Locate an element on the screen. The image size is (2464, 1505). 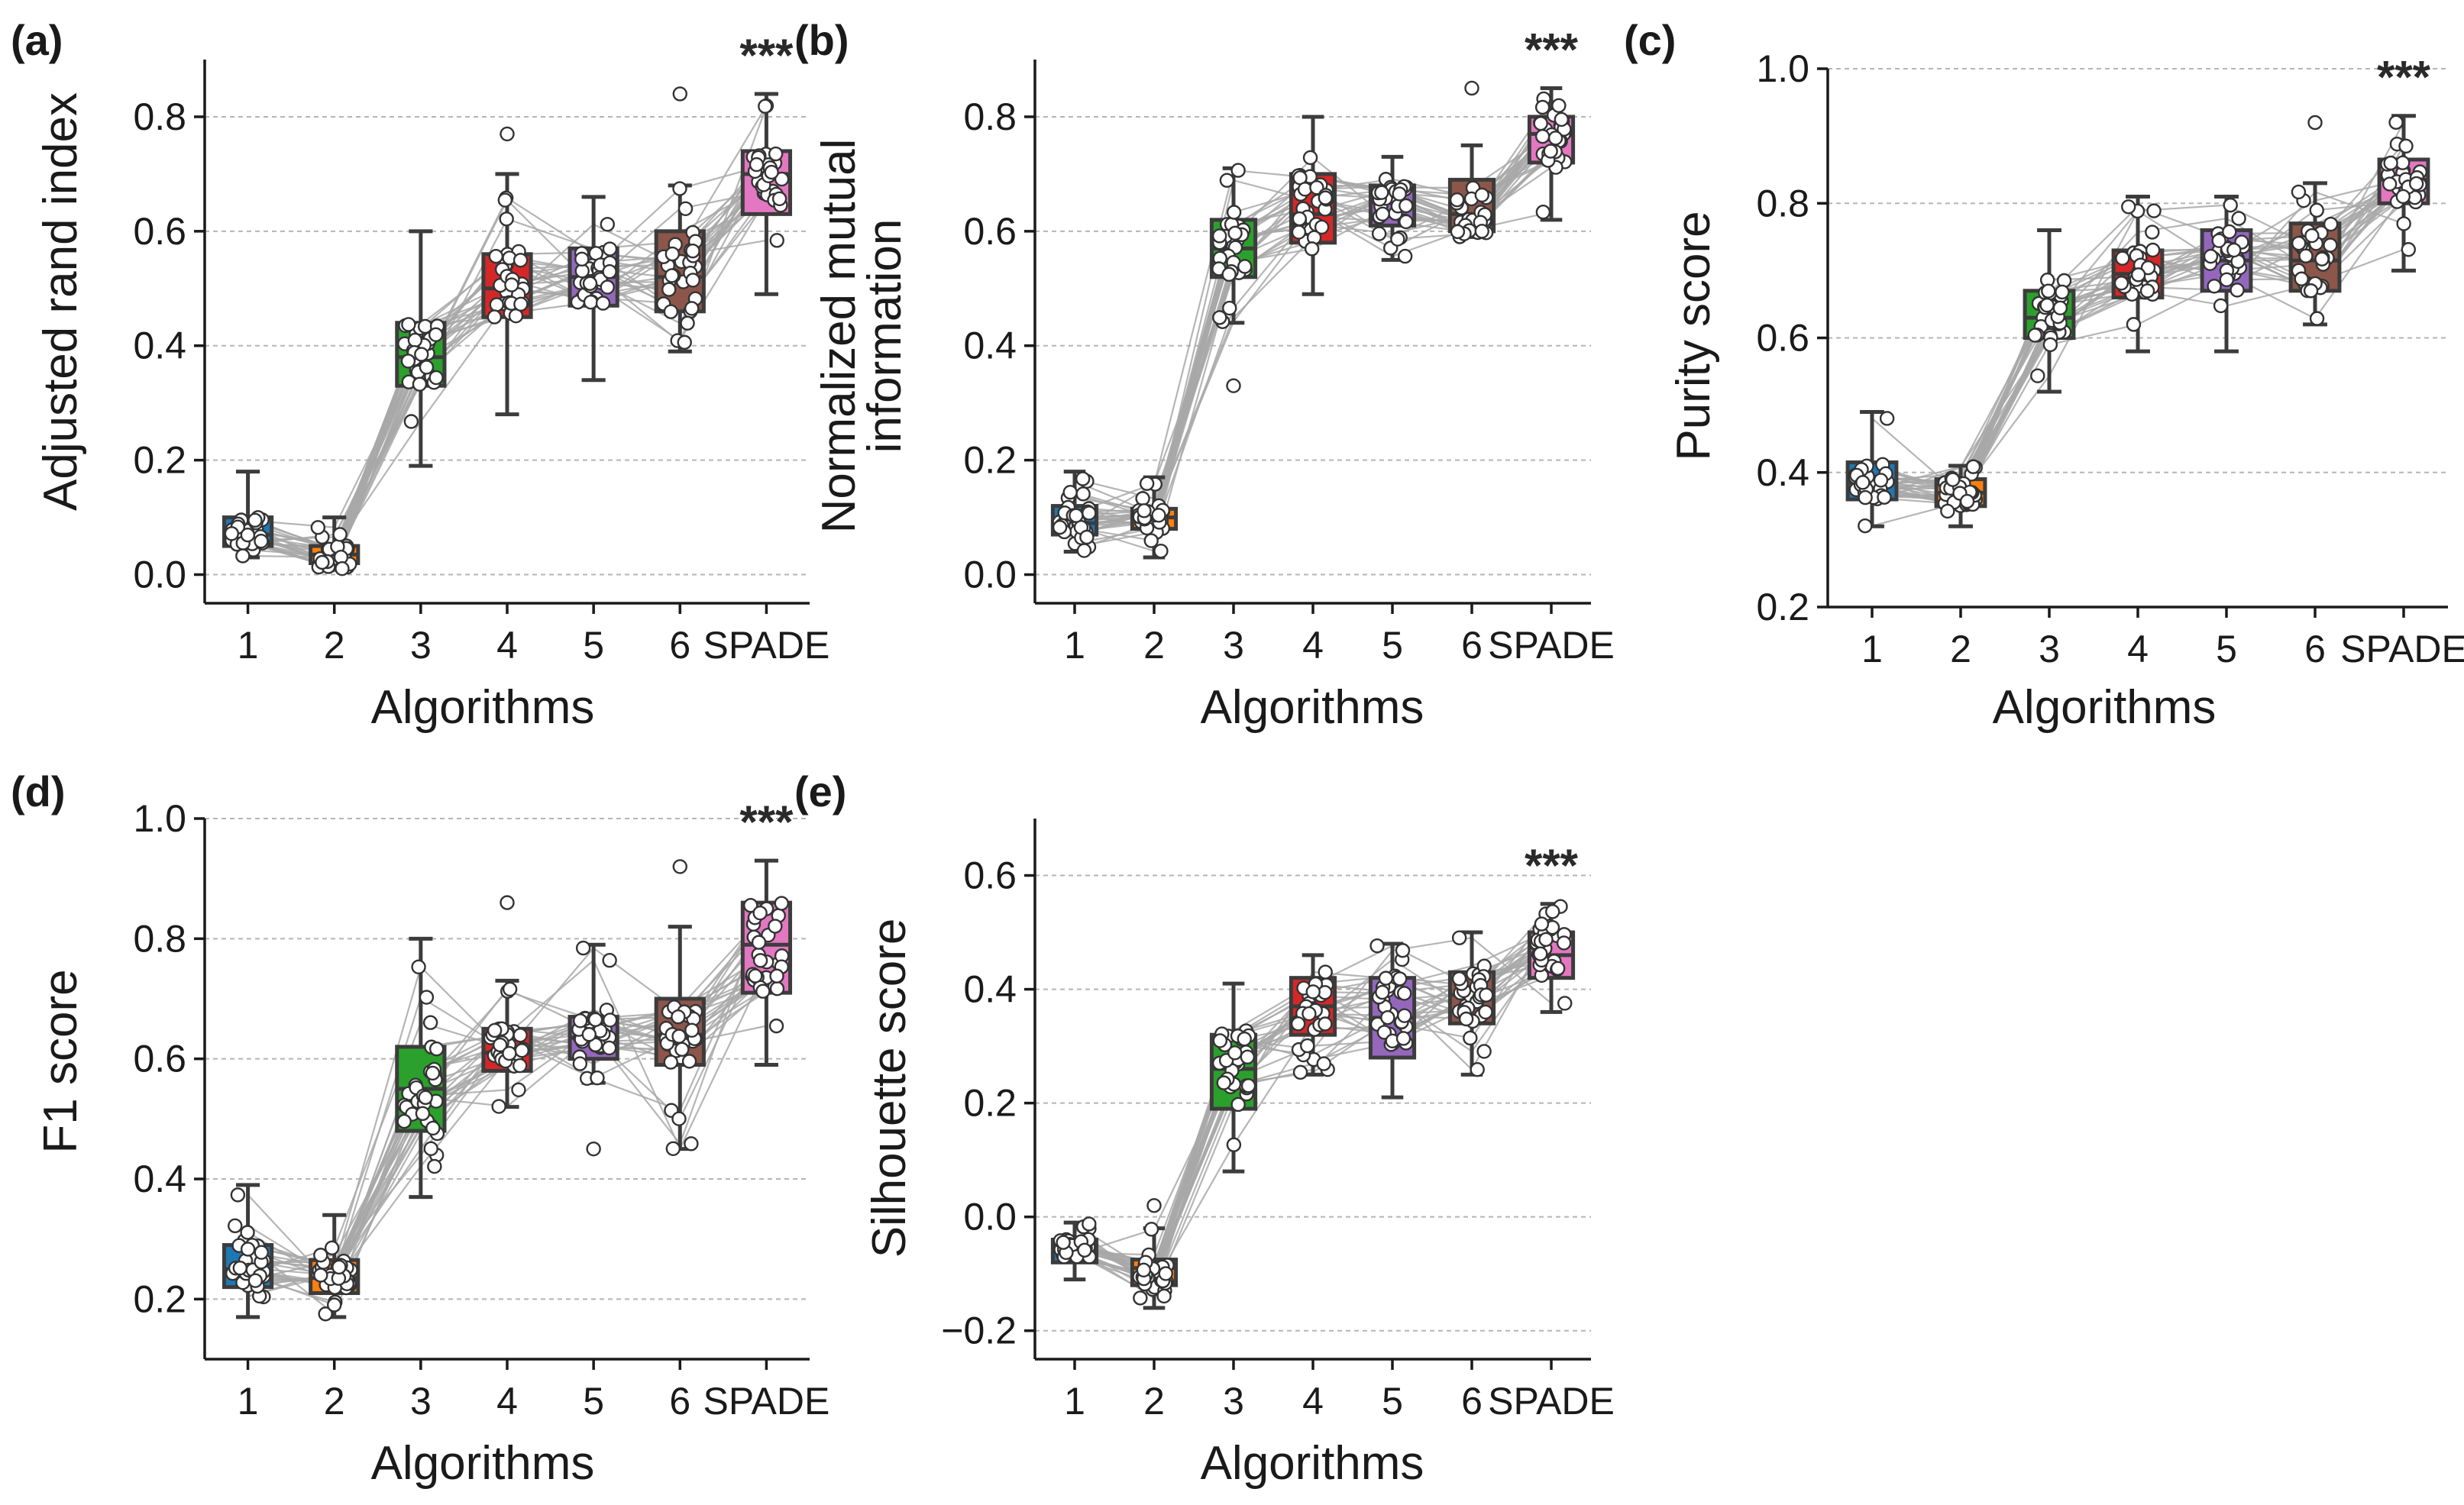
panel-d-significance-stars: *** is located at coordinates (766, 822).